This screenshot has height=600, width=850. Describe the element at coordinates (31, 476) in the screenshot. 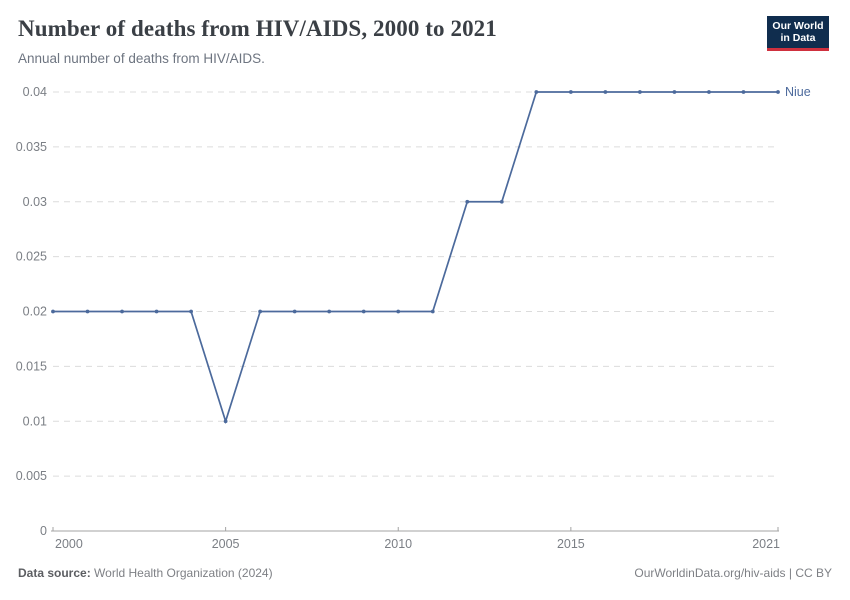

I see `y-axis-tick-label: 0.005` at that location.